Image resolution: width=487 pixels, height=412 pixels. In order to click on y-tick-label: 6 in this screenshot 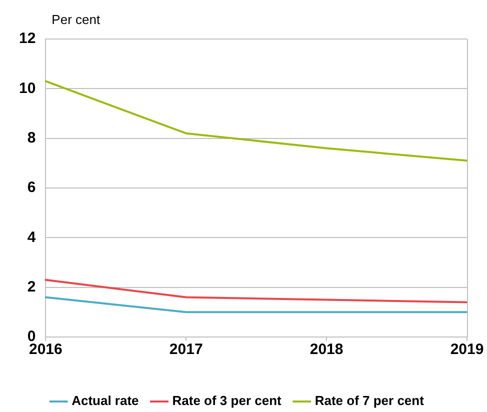, I will do `click(31, 187)`.